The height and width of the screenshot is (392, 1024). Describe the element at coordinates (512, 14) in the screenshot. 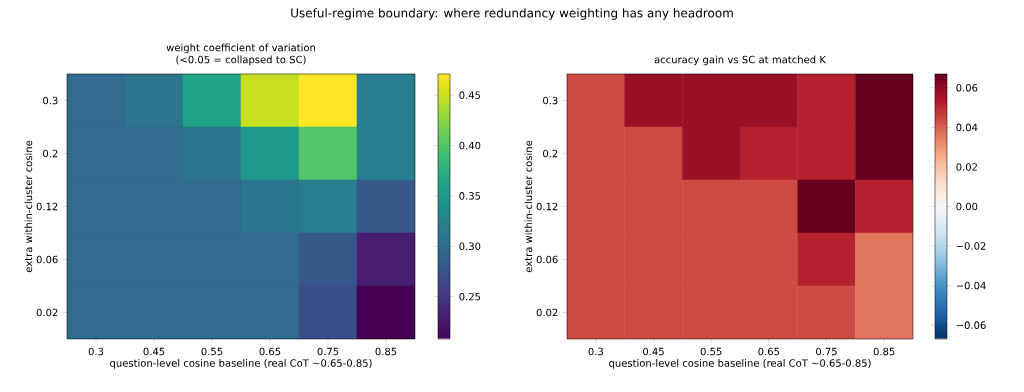

I see `text: Useful-regime boundary: where redundancy weighting has any headroom` at that location.